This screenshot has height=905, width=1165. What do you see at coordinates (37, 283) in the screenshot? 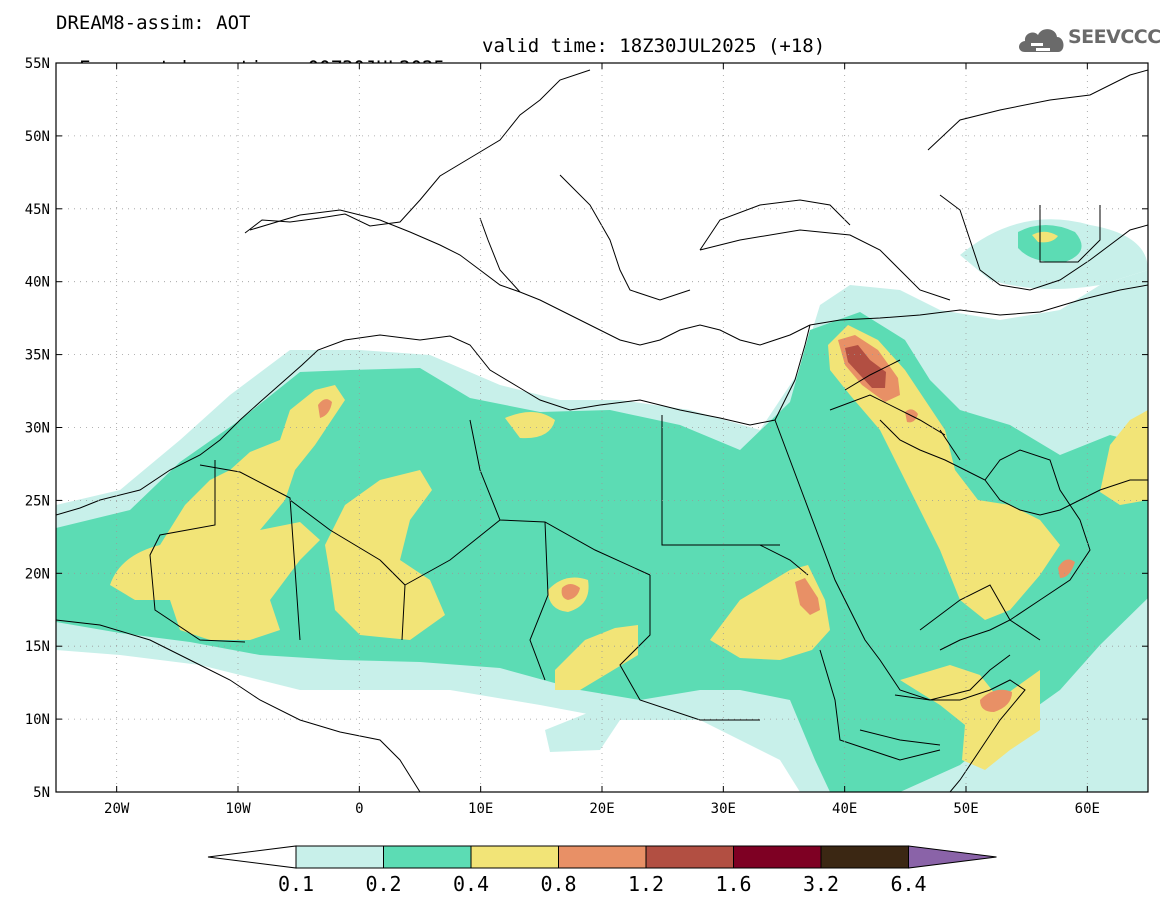
I see `lat-label: 40N` at bounding box center [37, 283].